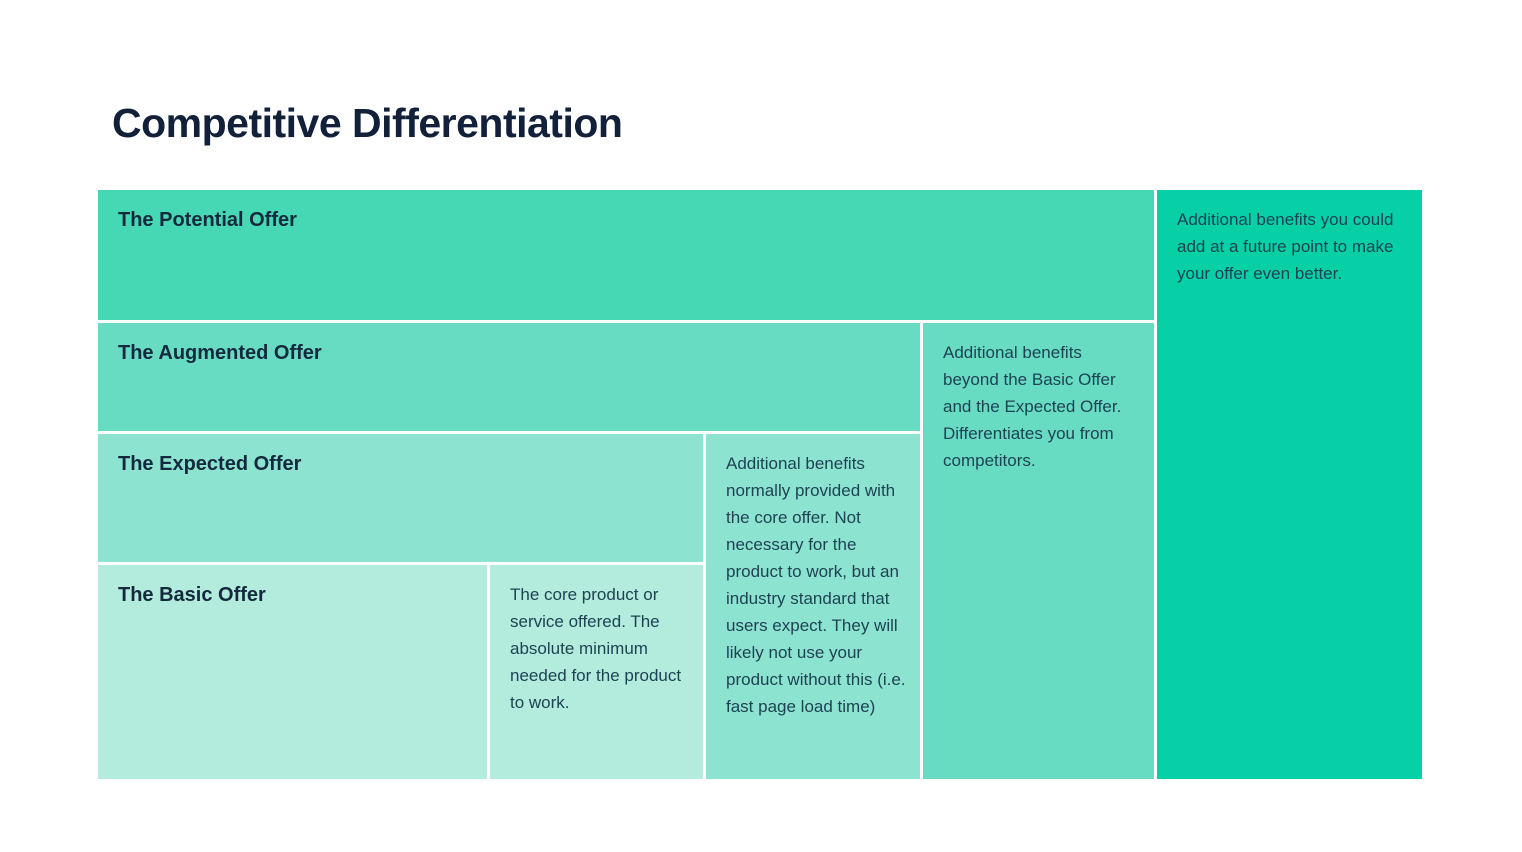  I want to click on tier-band-basic: The Basic Offer, so click(292, 672).